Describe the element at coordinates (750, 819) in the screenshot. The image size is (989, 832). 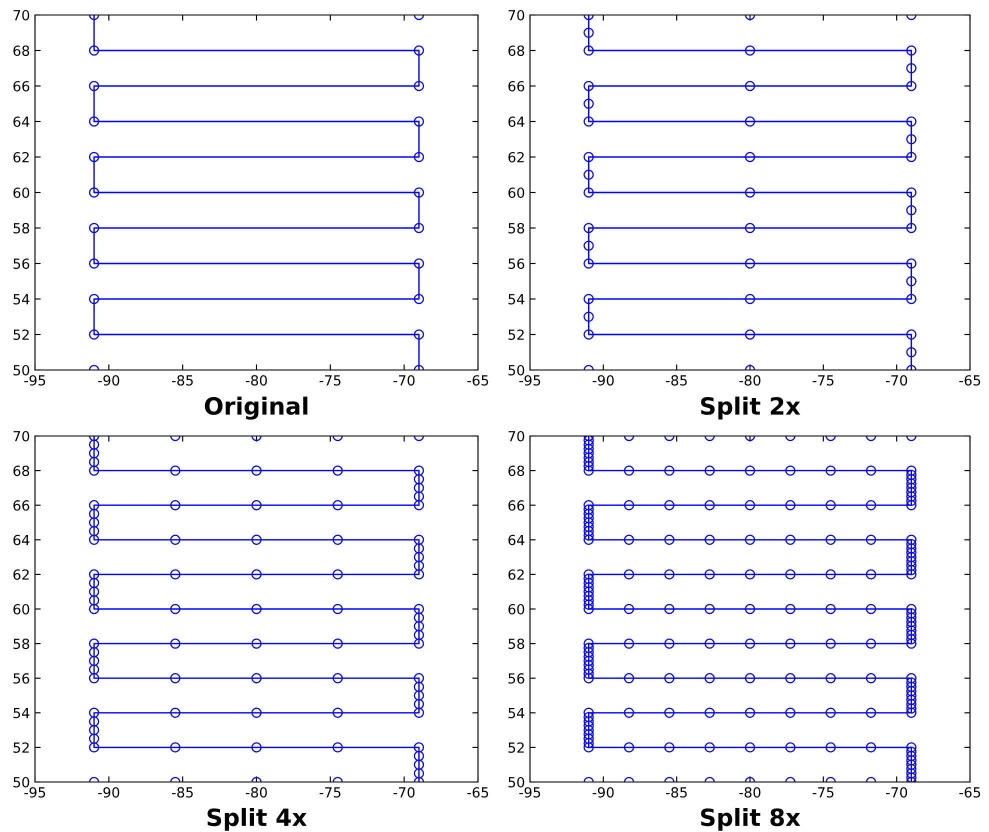
I see `text: Split 8x` at that location.